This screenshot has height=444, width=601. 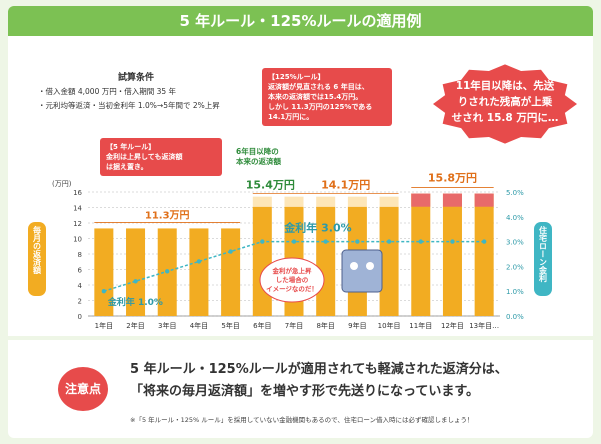 I want to click on y-tick-label: 10, so click(x=77, y=240).